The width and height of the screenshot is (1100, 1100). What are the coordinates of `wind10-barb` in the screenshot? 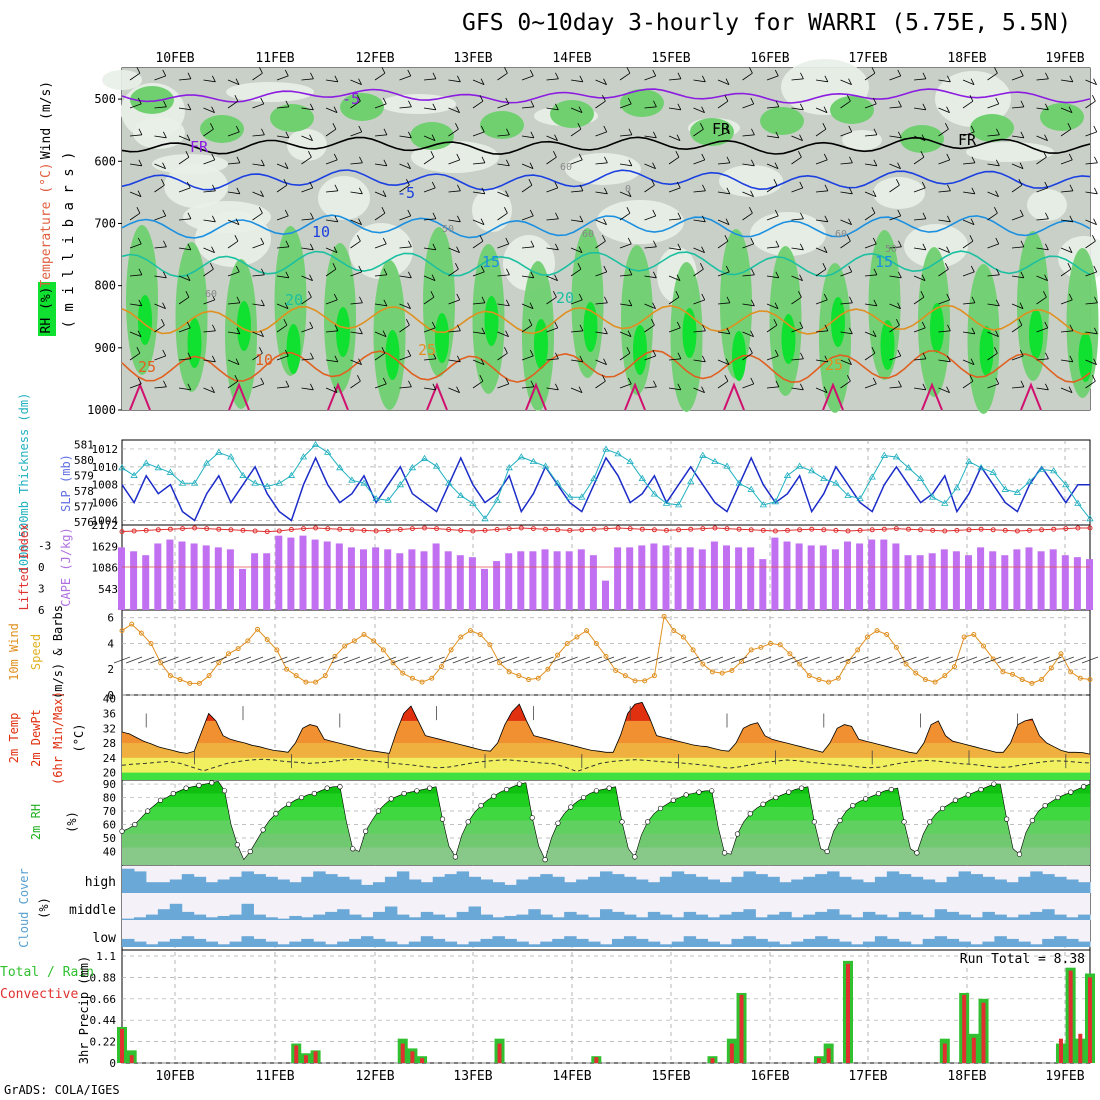 It's located at (255, 660).